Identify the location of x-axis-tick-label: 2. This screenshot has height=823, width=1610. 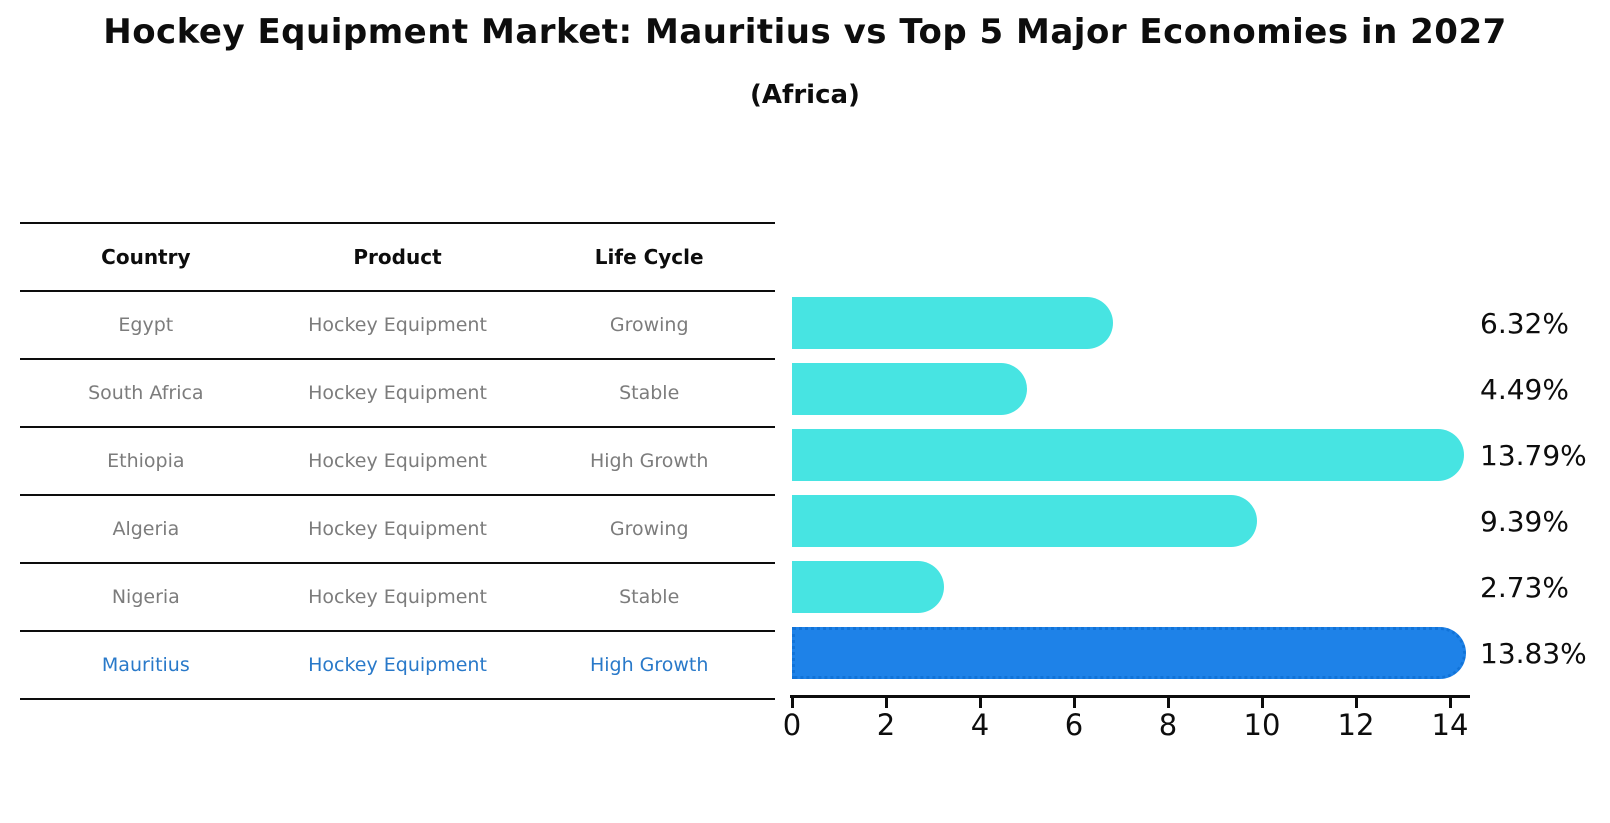
(886, 725).